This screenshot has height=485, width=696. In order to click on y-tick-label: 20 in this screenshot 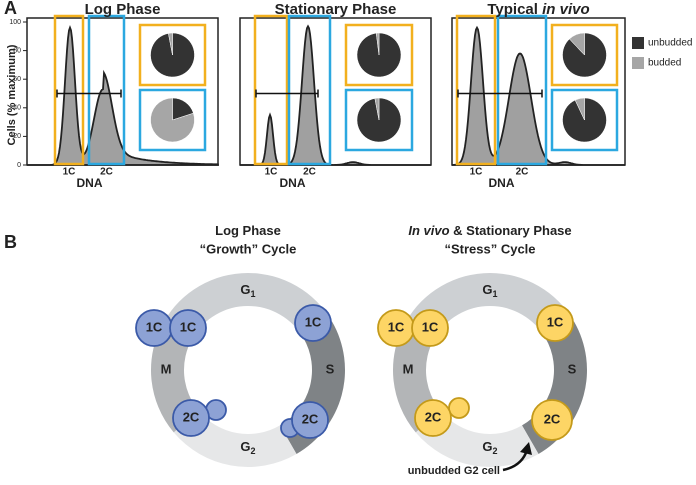, I will do `click(17, 136)`.